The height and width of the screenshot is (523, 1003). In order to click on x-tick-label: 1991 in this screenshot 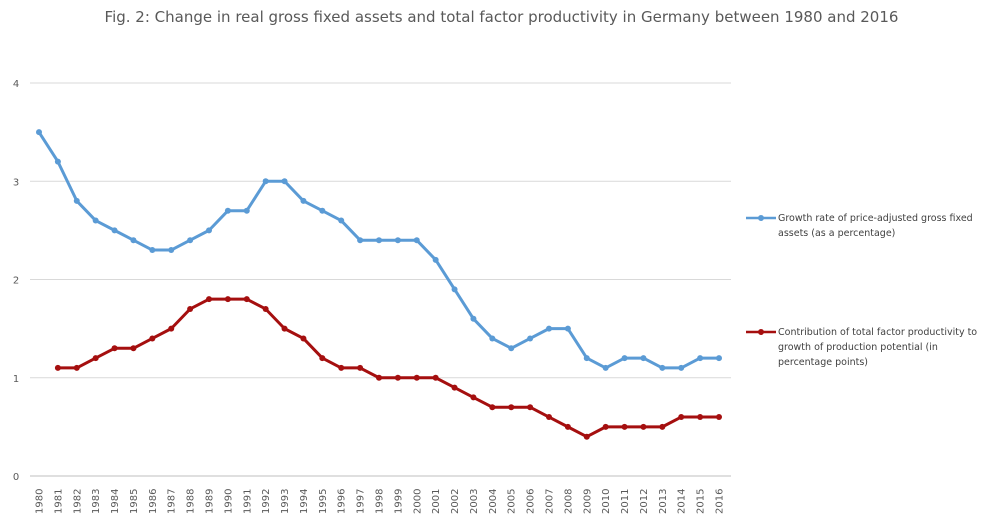, I will do `click(247, 501)`.